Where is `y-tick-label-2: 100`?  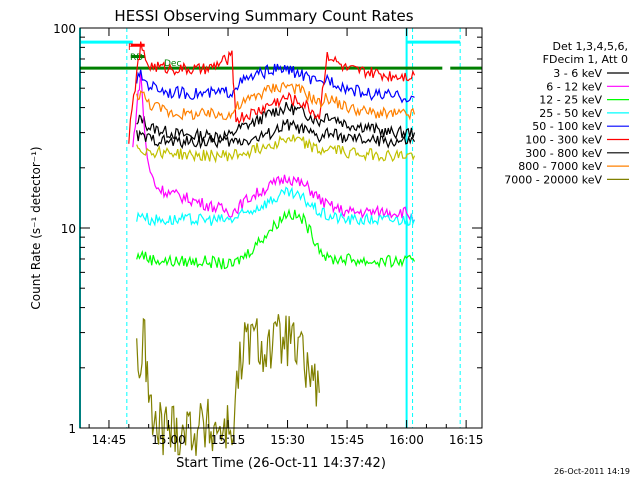
y-tick-label-2: 100 is located at coordinates (64, 29).